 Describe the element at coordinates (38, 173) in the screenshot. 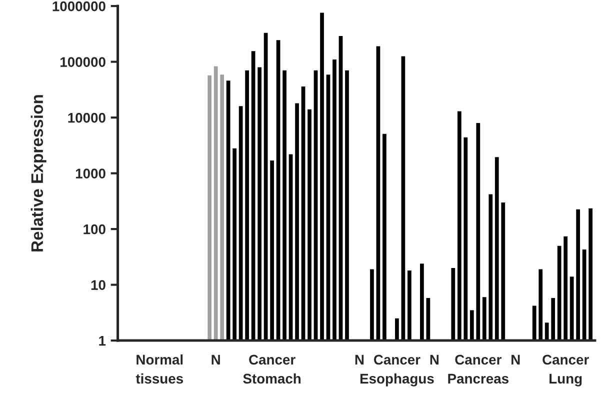

I see `y-axis-title: Relative Expression` at that location.